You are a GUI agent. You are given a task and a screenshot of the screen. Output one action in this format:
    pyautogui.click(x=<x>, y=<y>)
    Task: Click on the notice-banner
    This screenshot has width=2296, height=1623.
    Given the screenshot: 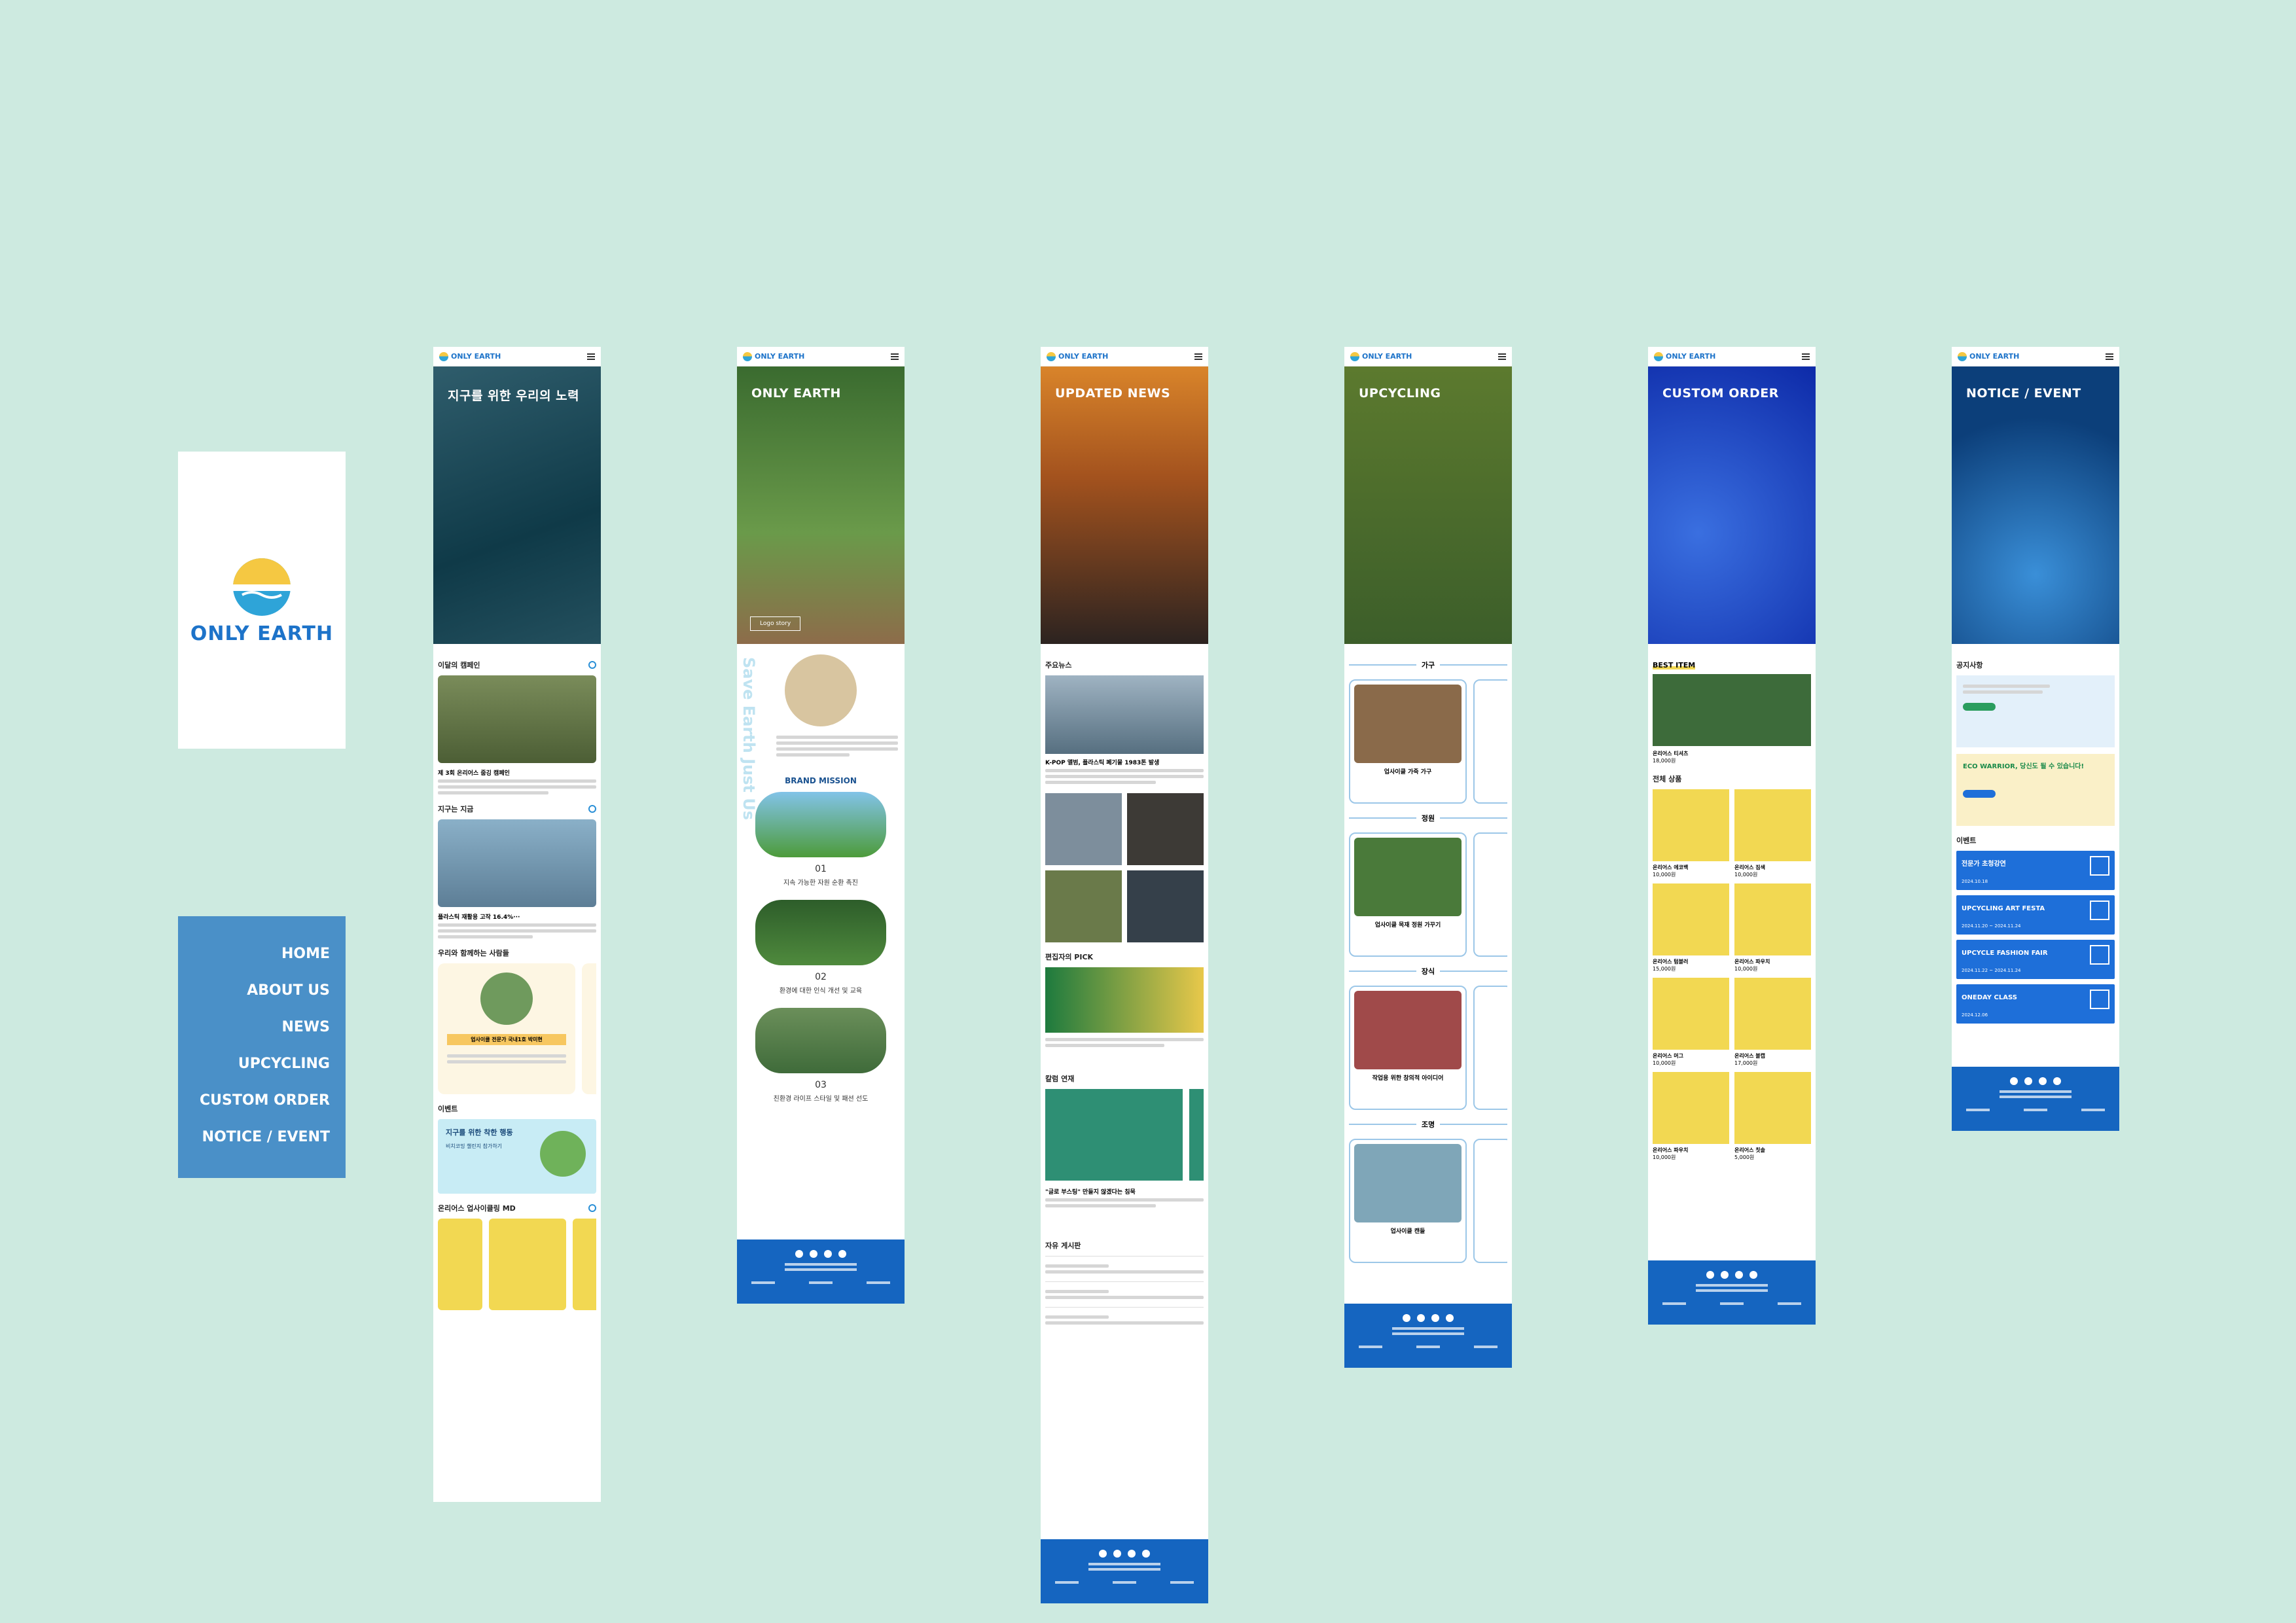 What is the action you would take?
    pyautogui.click(x=2035, y=711)
    